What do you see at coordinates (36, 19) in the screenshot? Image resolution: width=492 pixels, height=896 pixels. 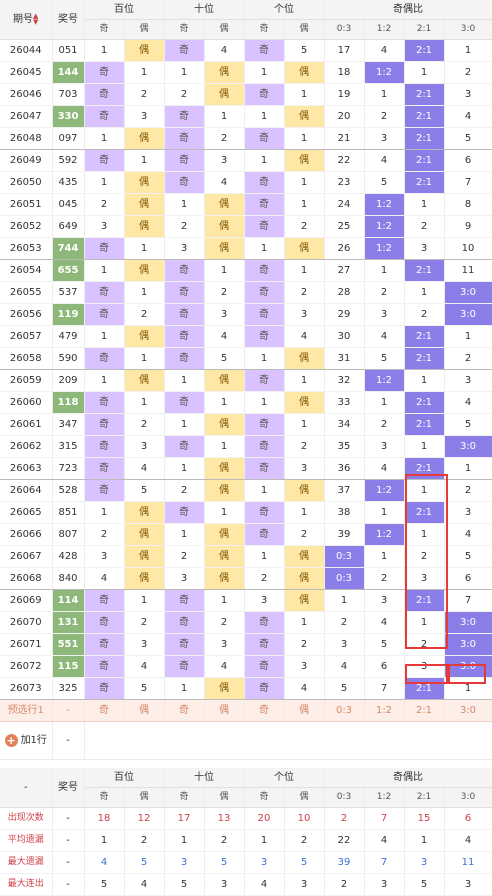 I see `sort-arrows-icon: ▲ ▼` at bounding box center [36, 19].